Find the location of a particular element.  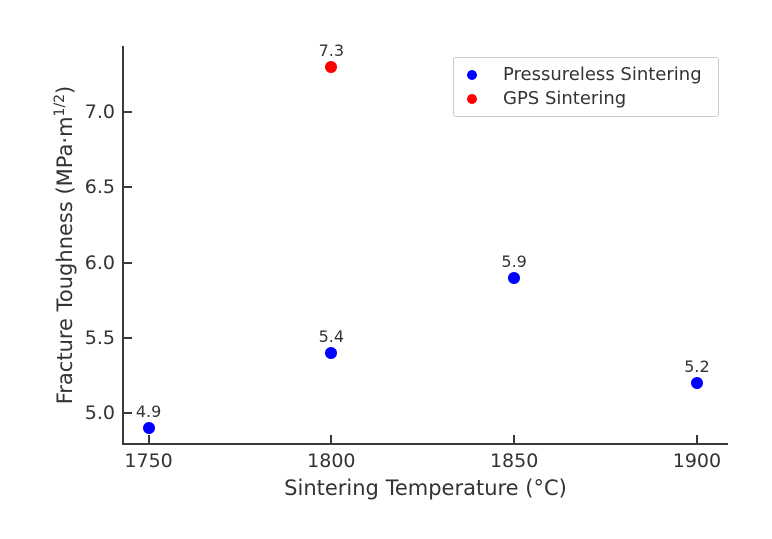

legend-box: Pressureless Sintering GPS Sintering is located at coordinates (586, 87).